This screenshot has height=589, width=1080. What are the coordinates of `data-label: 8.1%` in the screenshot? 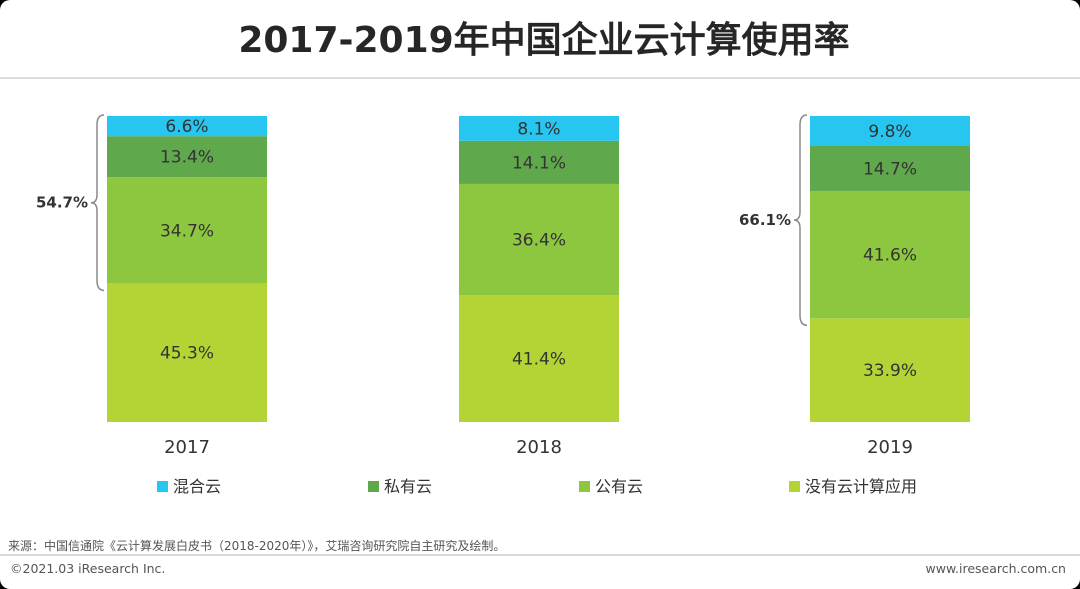 It's located at (538, 129).